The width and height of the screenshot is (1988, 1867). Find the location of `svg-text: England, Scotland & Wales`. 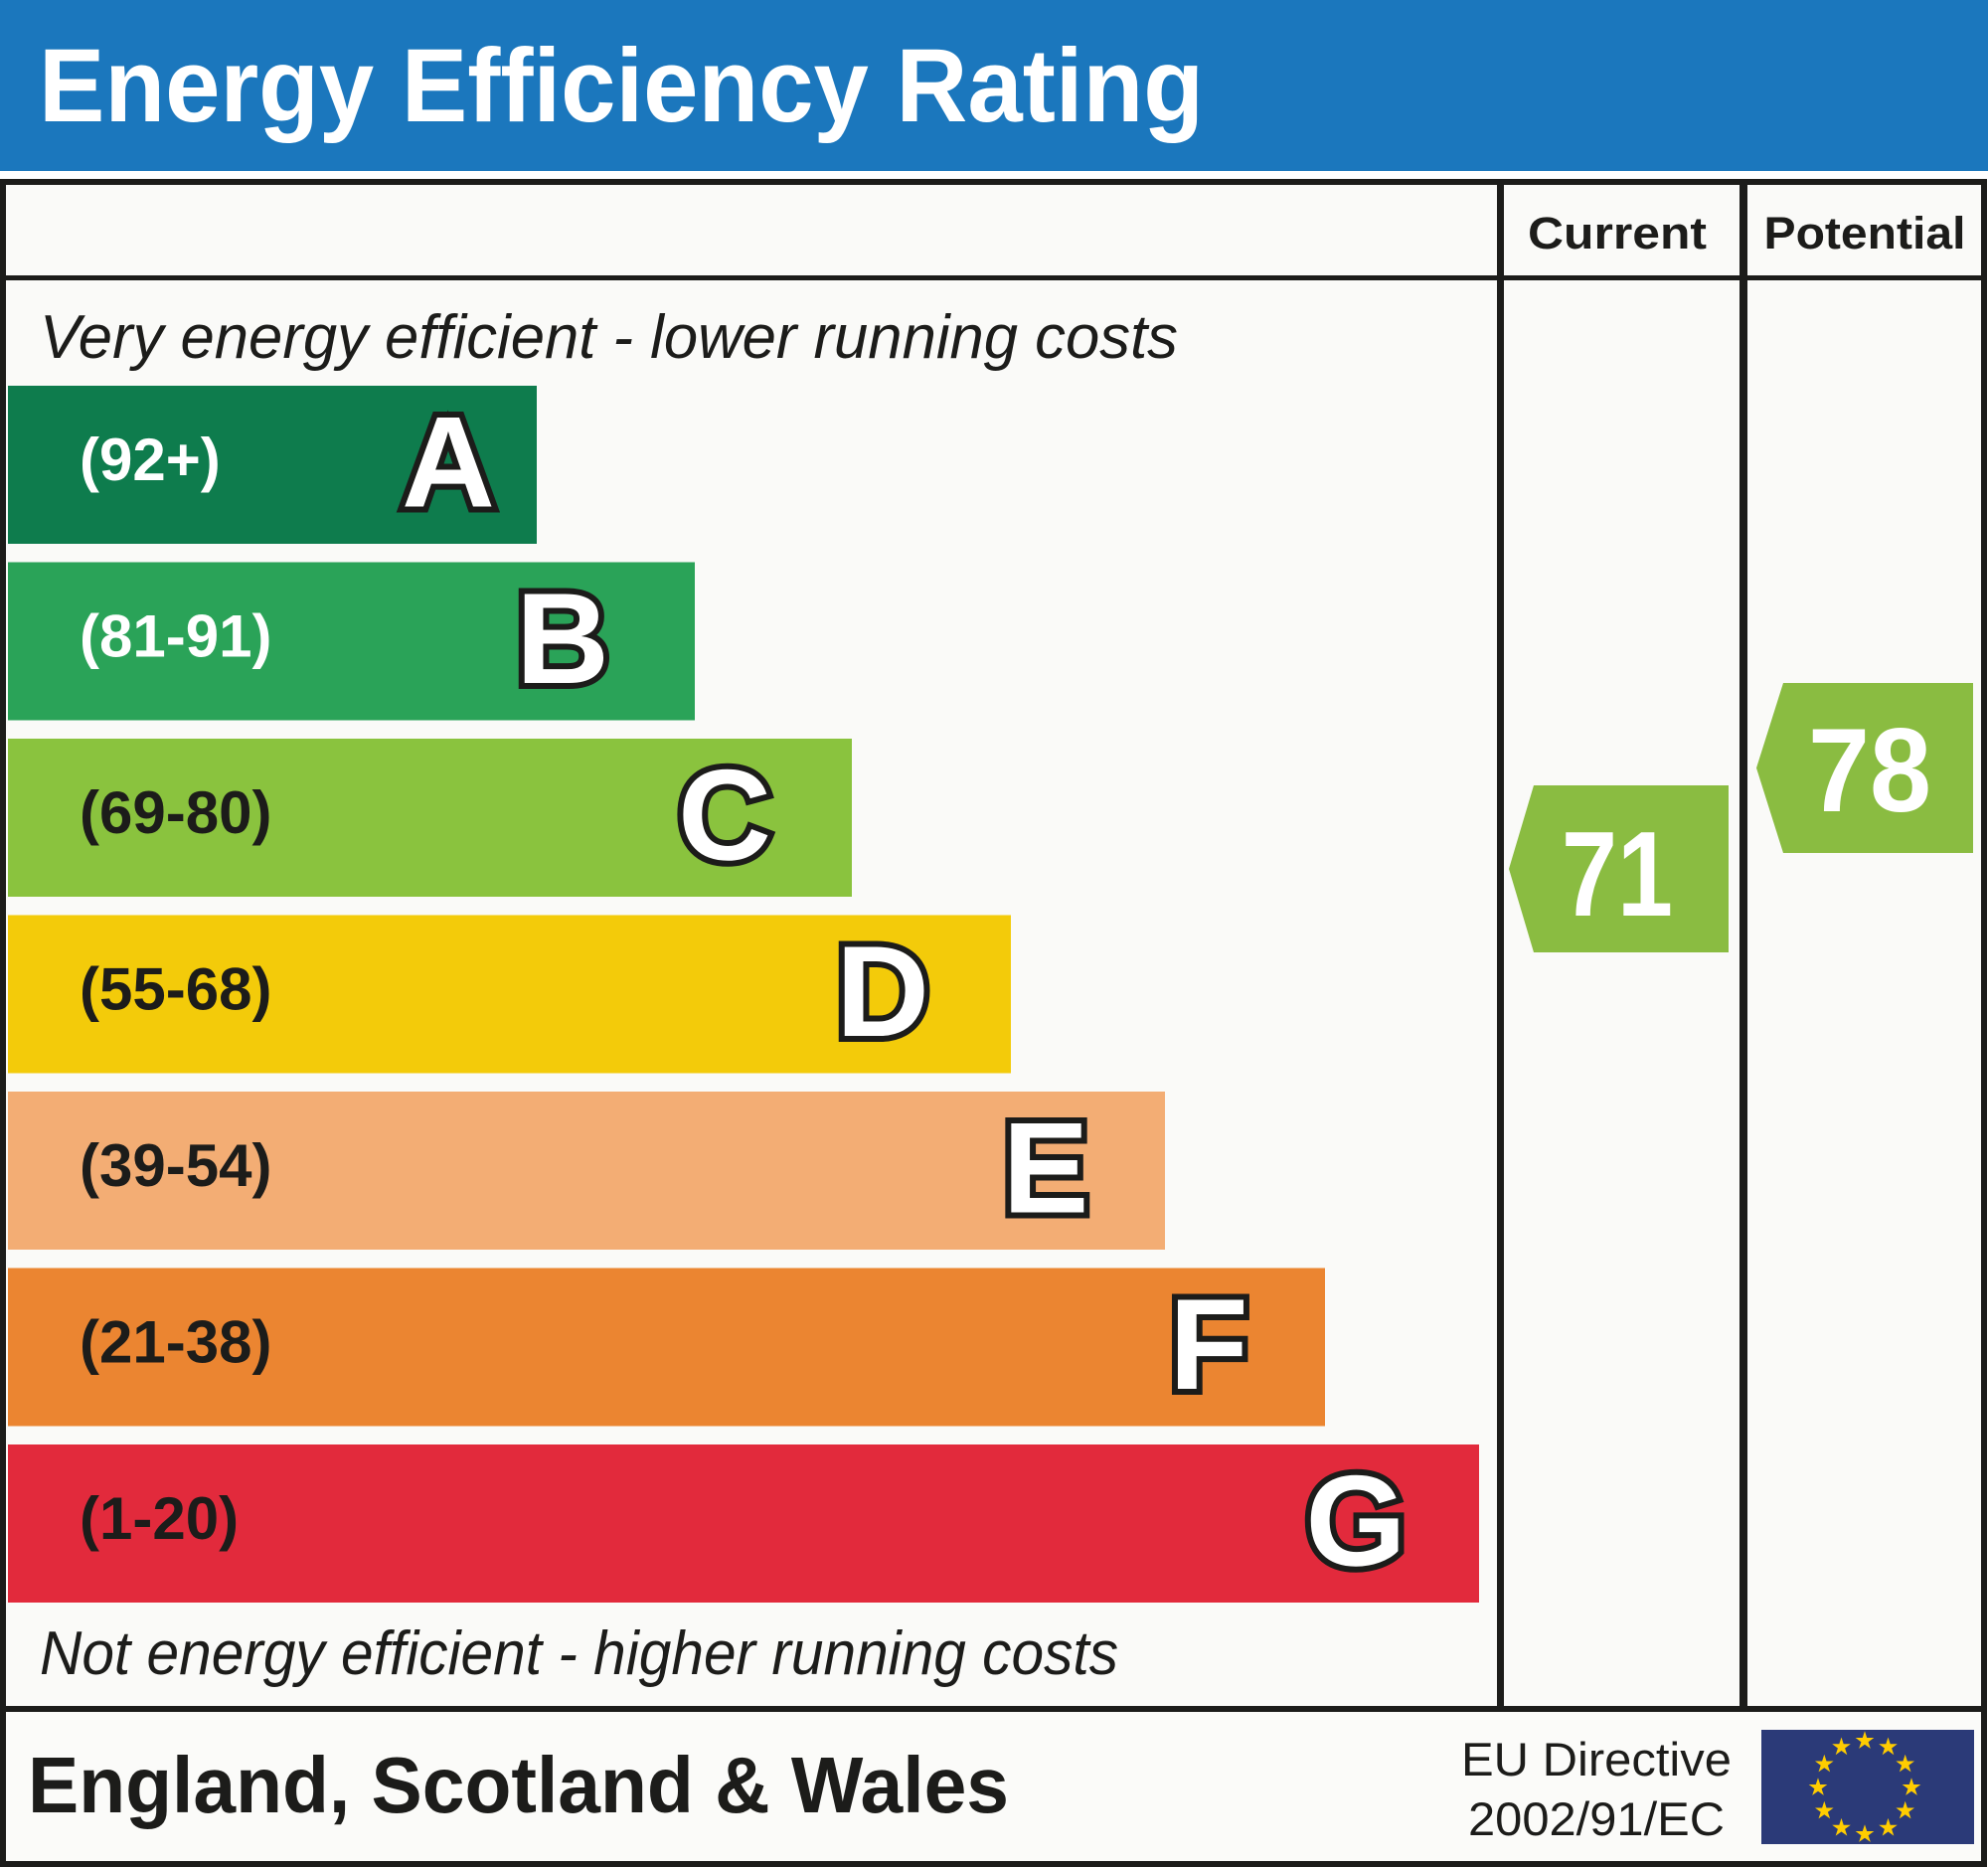

svg-text: England, Scotland & Wales is located at coordinates (518, 1785).